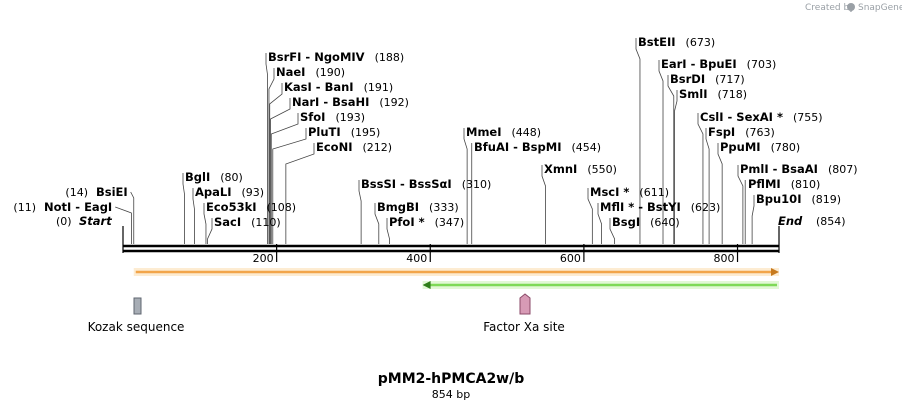 This screenshot has height=409, width=902. I want to click on leader-kasi-bani, so click(276, 163).